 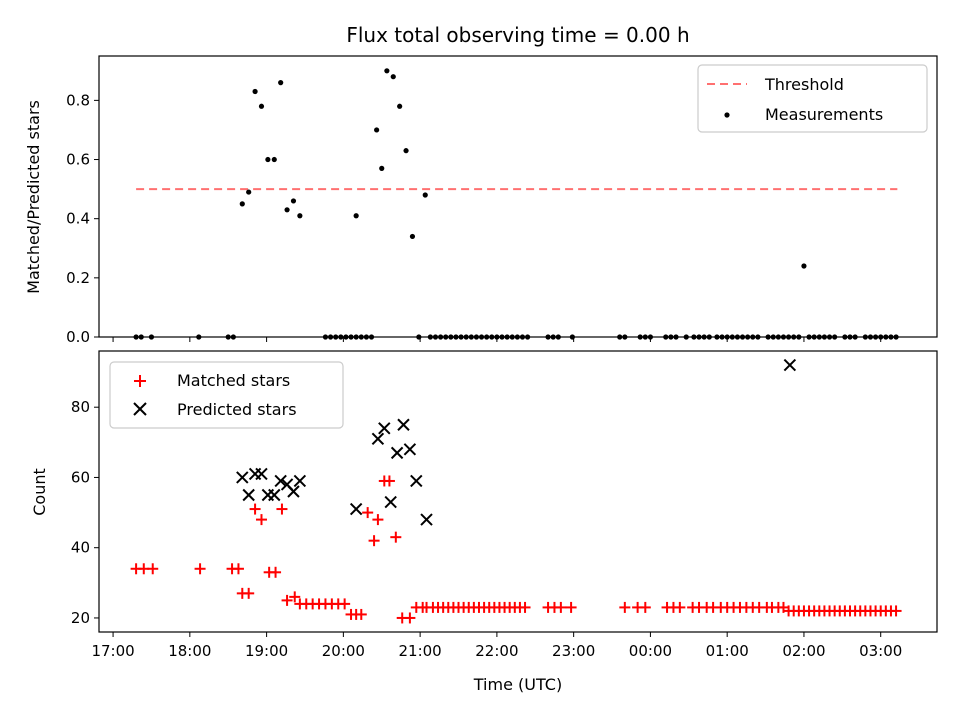 What do you see at coordinates (78, 219) in the screenshot?
I see `top-y-tick-label: 0.4` at bounding box center [78, 219].